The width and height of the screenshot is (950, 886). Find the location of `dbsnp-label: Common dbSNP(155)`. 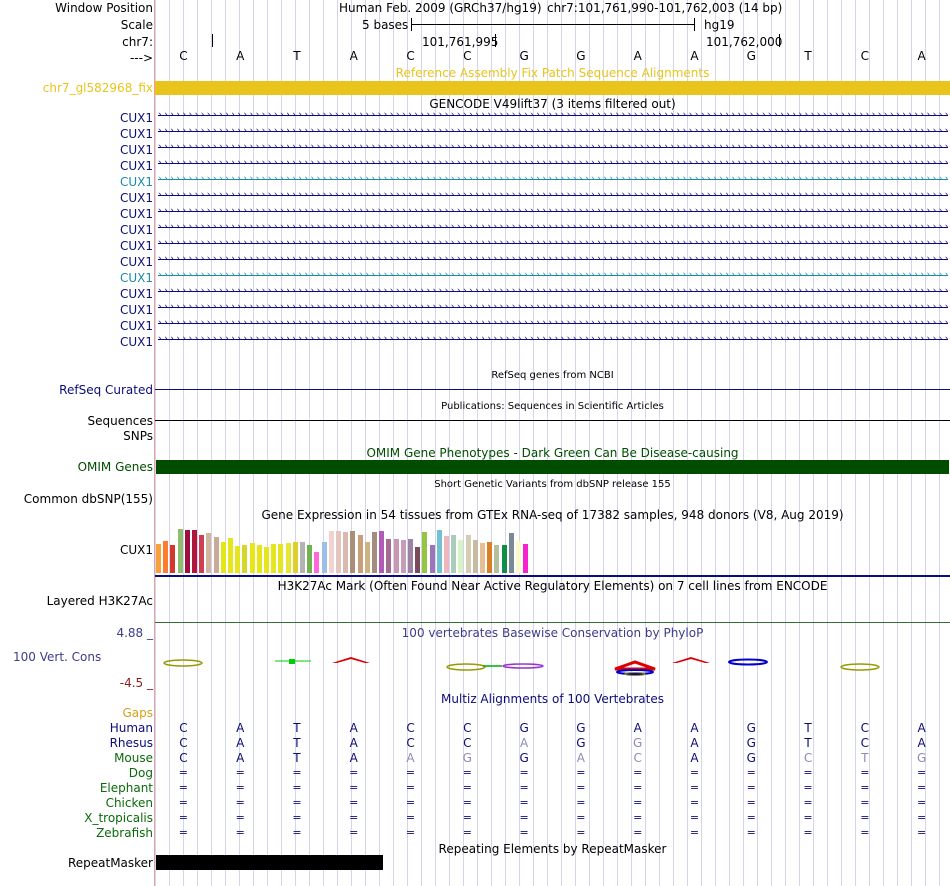

dbsnp-label: Common dbSNP(155) is located at coordinates (88, 499).